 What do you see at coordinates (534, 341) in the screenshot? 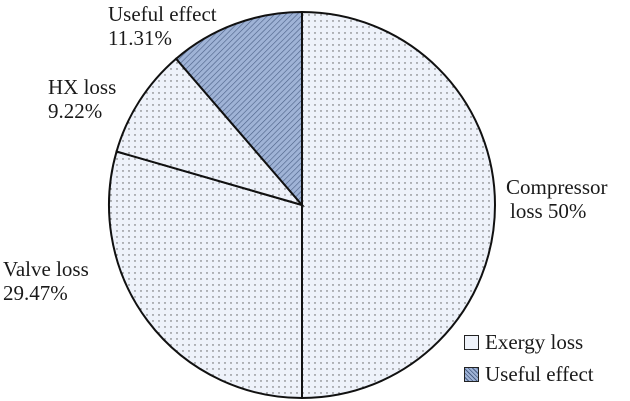
I see `legend-label: Exergy loss` at bounding box center [534, 341].